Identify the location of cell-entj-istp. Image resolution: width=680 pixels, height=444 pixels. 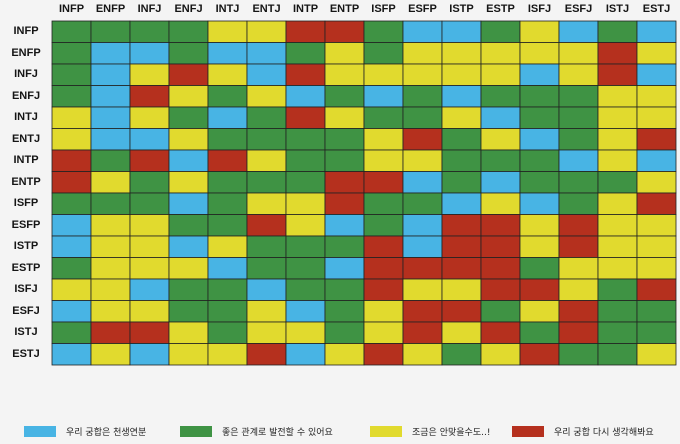
(461, 139).